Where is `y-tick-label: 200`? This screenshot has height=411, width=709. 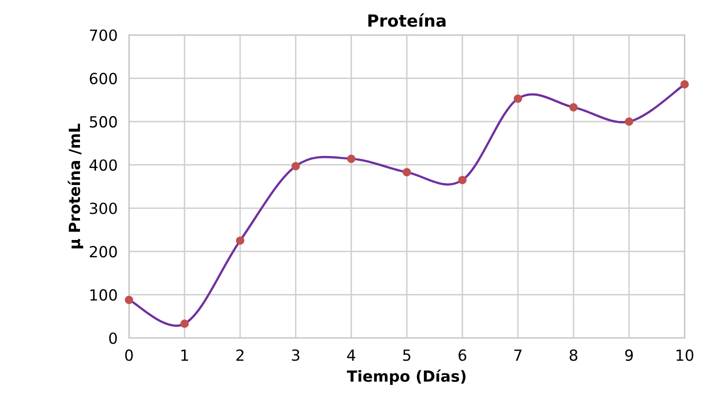
y-tick-label: 200 is located at coordinates (103, 252).